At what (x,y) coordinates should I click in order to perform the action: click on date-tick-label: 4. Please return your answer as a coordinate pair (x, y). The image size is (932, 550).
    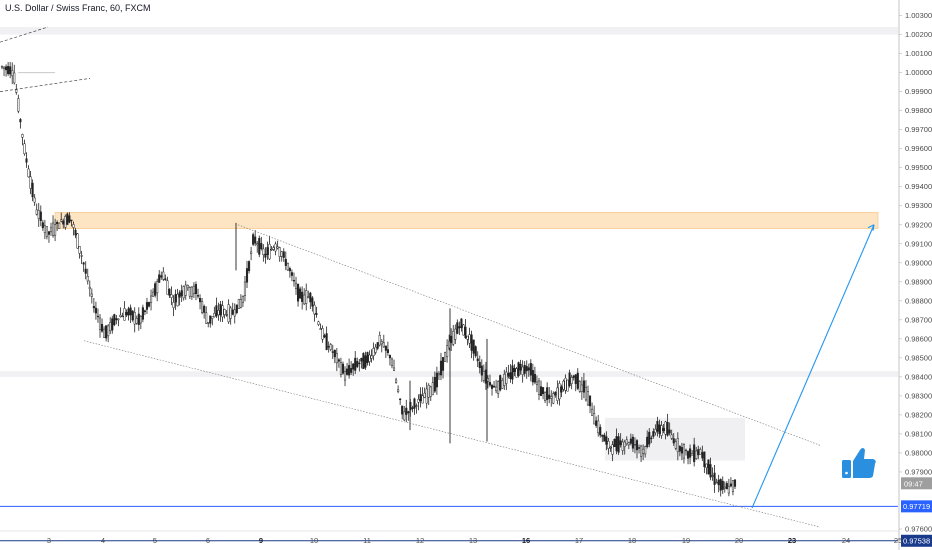
    Looking at the image, I should click on (103, 540).